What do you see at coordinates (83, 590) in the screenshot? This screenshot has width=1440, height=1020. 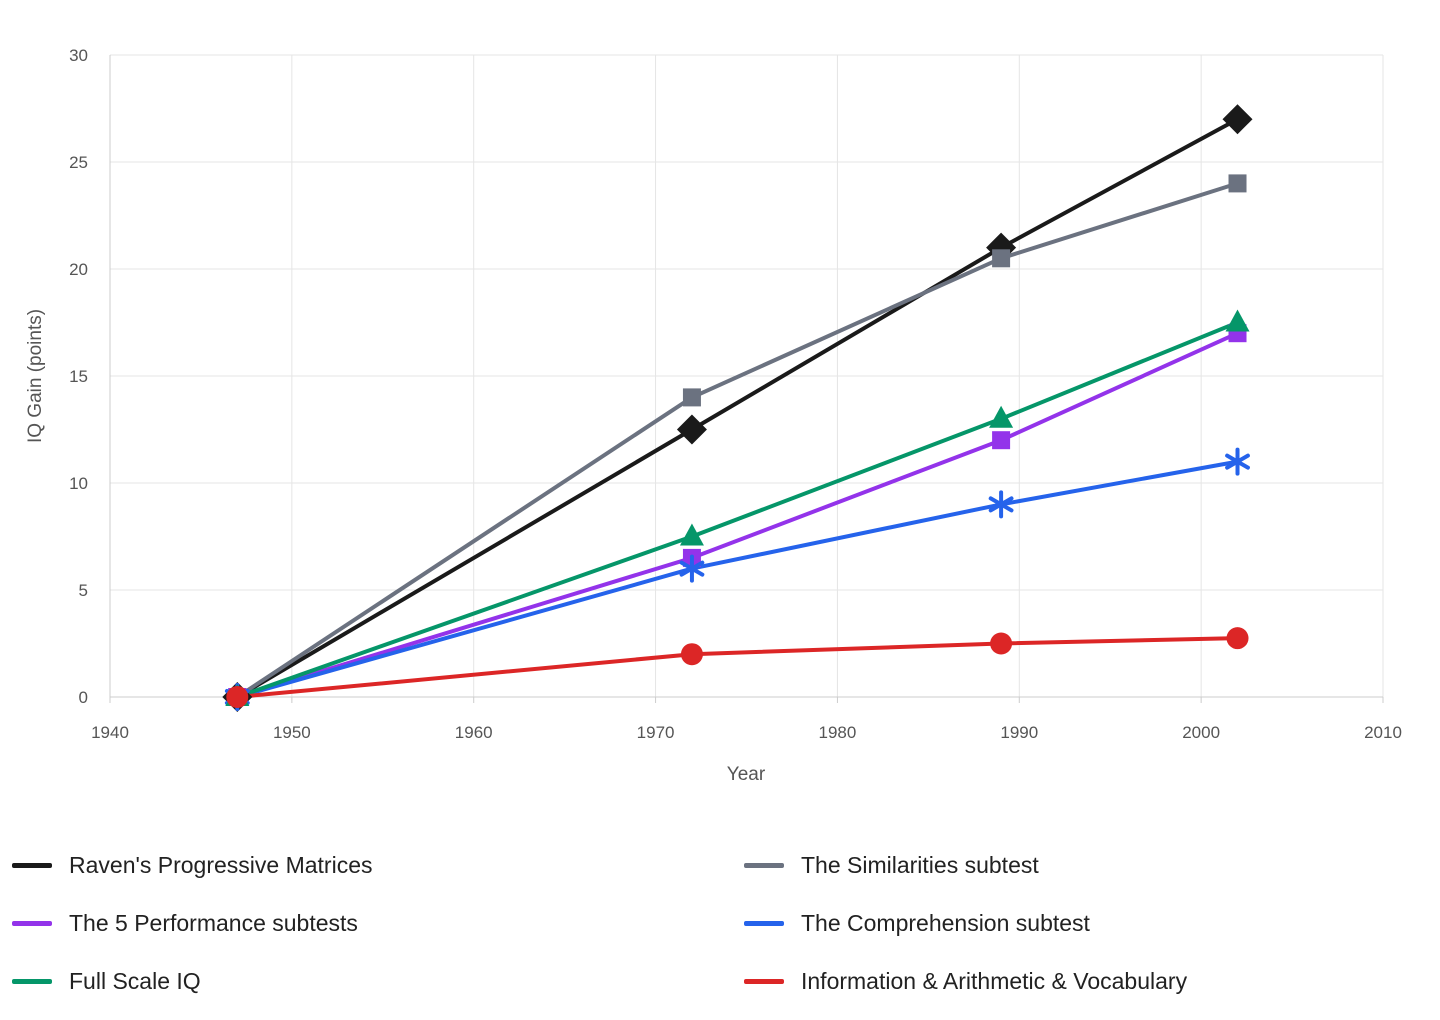 I see `y-tick-label: 5` at bounding box center [83, 590].